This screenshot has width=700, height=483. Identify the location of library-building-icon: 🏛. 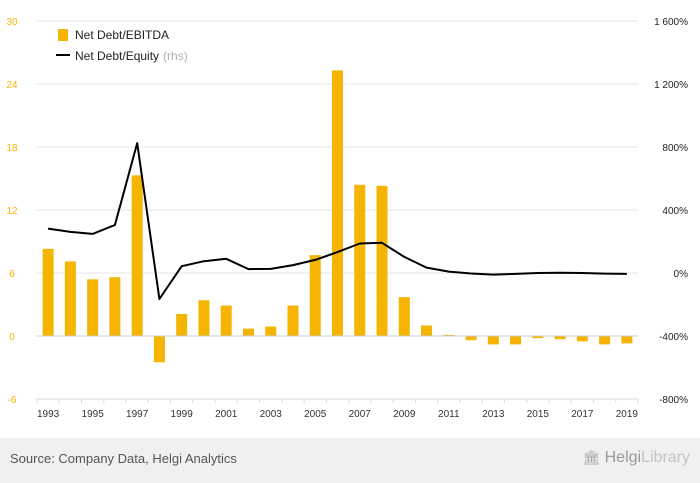
(591, 457).